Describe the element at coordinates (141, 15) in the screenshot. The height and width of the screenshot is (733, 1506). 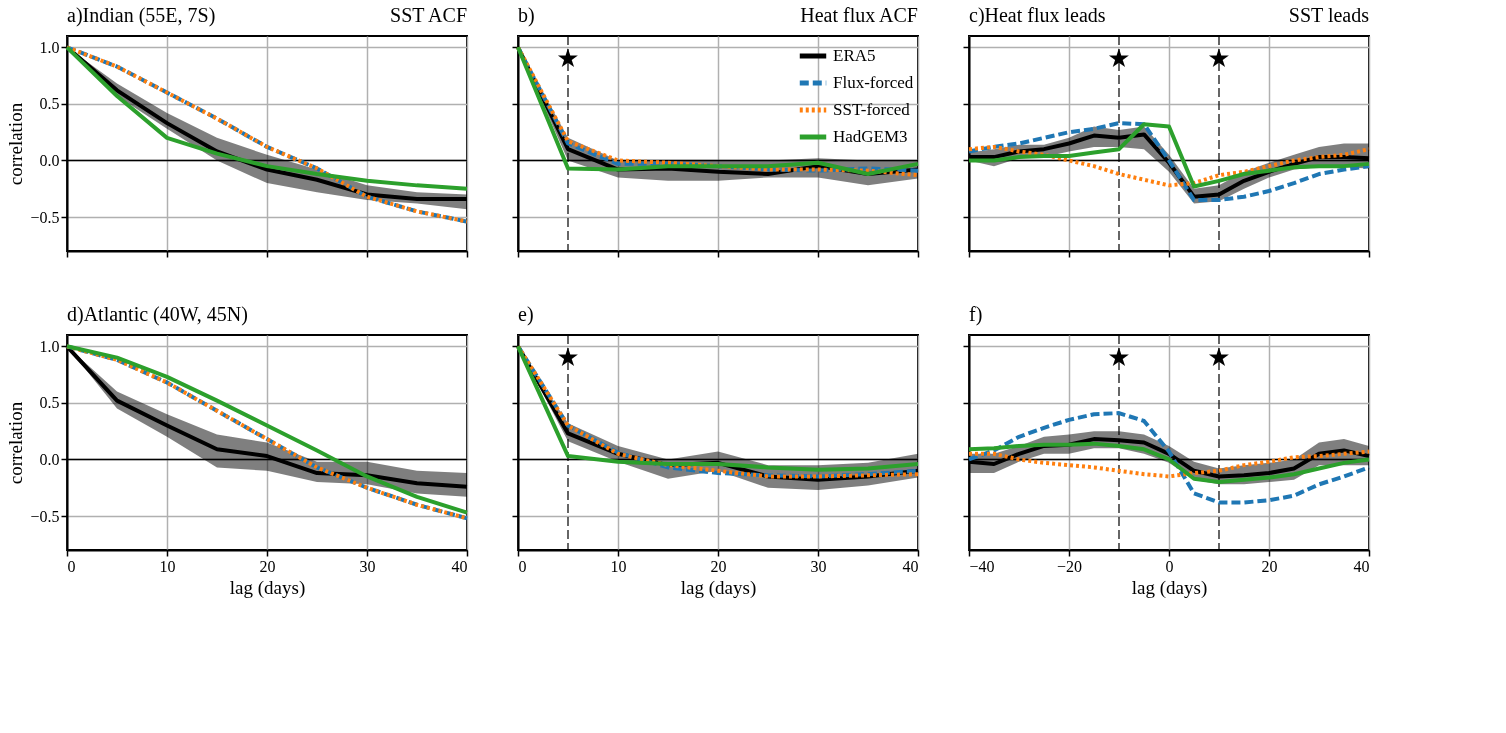
I see `chart-title: a)Indian (55E, 7S)` at that location.